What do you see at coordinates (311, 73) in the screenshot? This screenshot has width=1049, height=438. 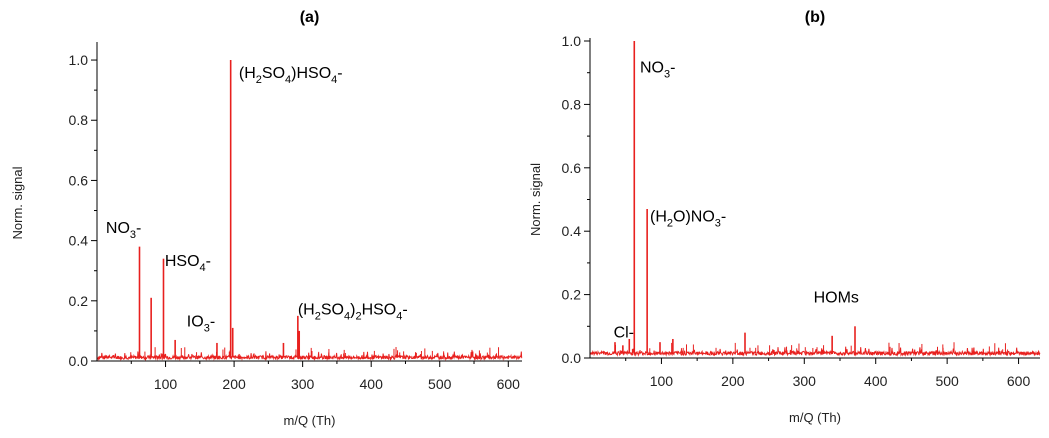 I see `annotation-text: )HSO` at bounding box center [311, 73].